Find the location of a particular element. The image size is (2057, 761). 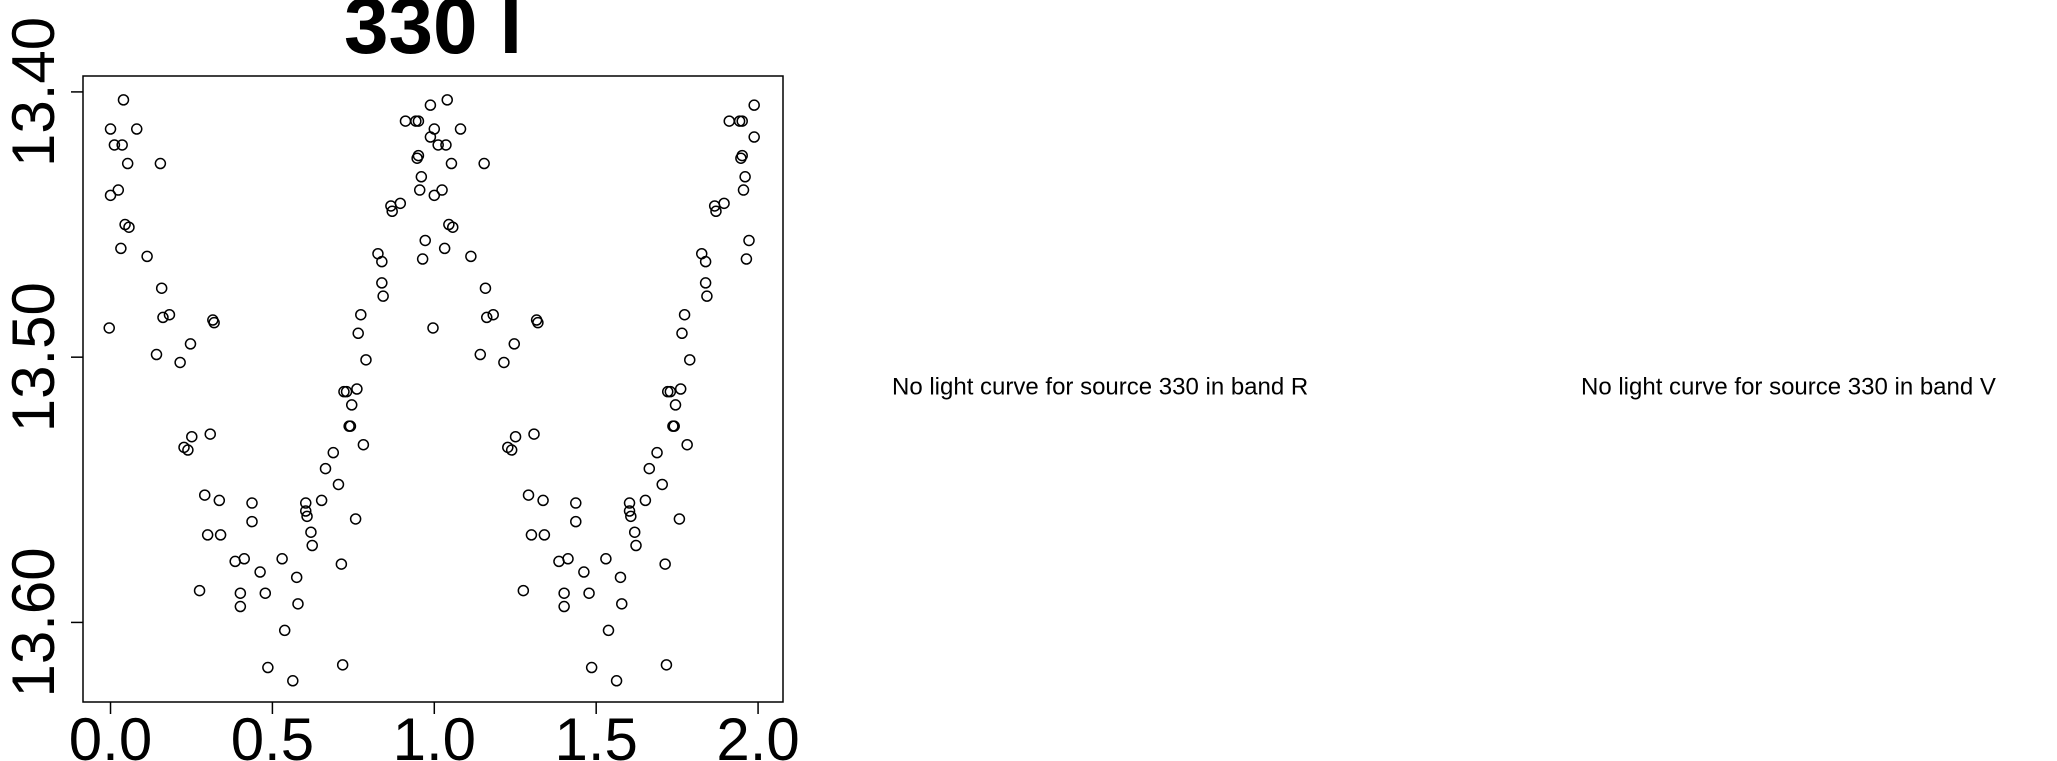

message: No light curve for source 330 in band V is located at coordinates (1788, 386).